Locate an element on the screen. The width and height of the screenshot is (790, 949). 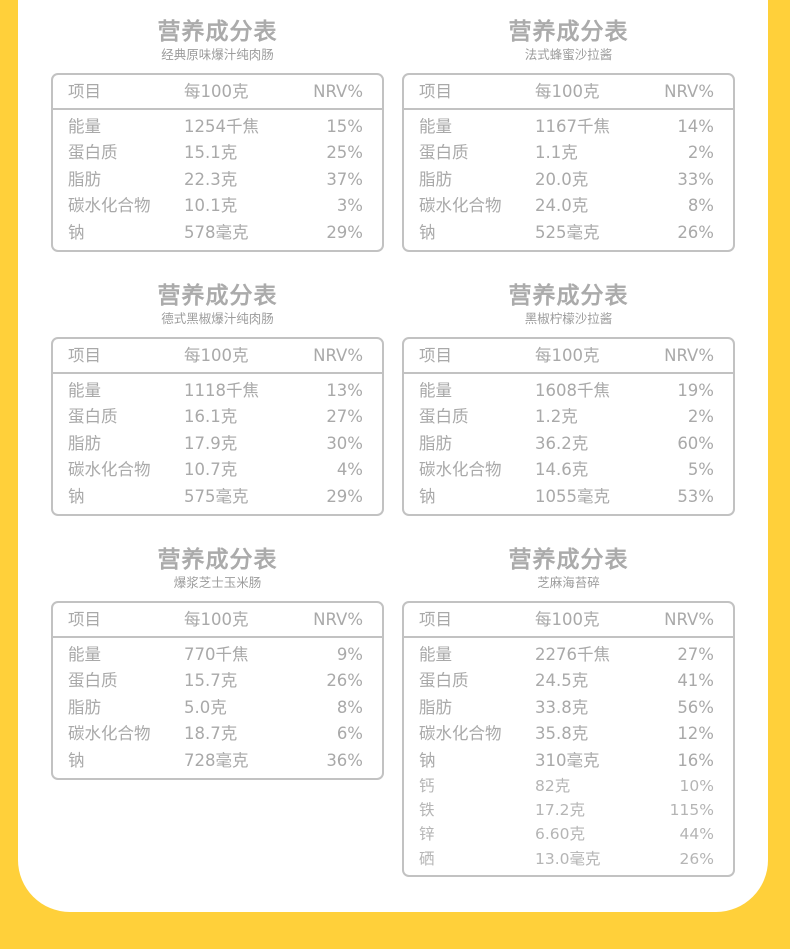
table-row: 钠 1055毫克 53% is located at coordinates (568, 497).